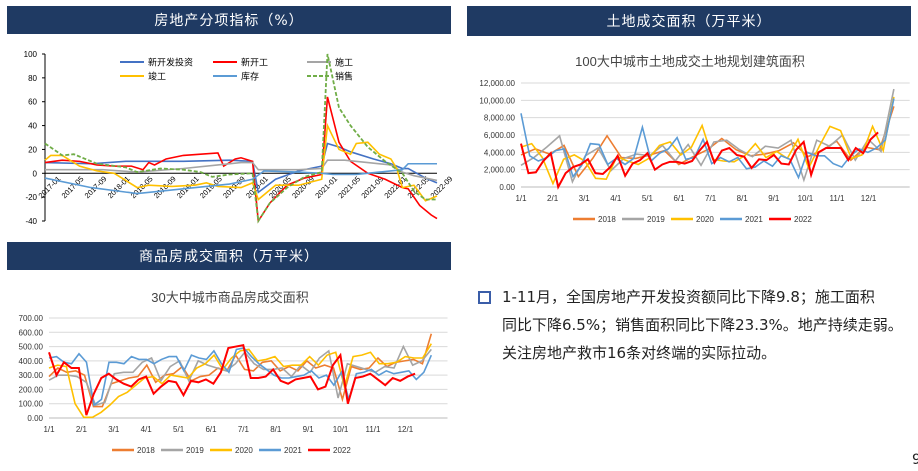 This screenshot has width=918, height=471. What do you see at coordinates (240, 178) in the screenshot?
I see `series-line-库存` at bounding box center [240, 178].